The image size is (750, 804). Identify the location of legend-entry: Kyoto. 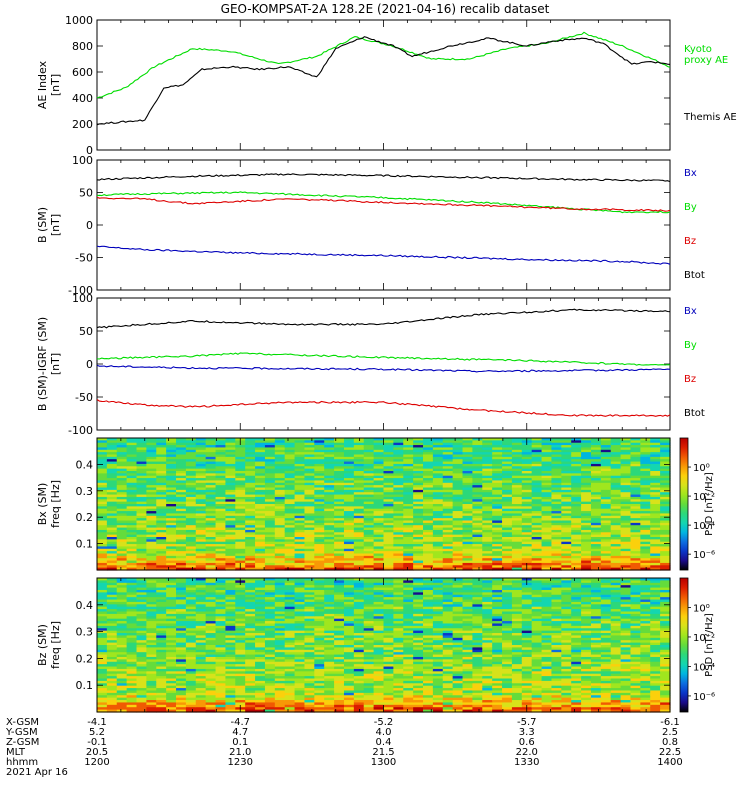
(698, 49).